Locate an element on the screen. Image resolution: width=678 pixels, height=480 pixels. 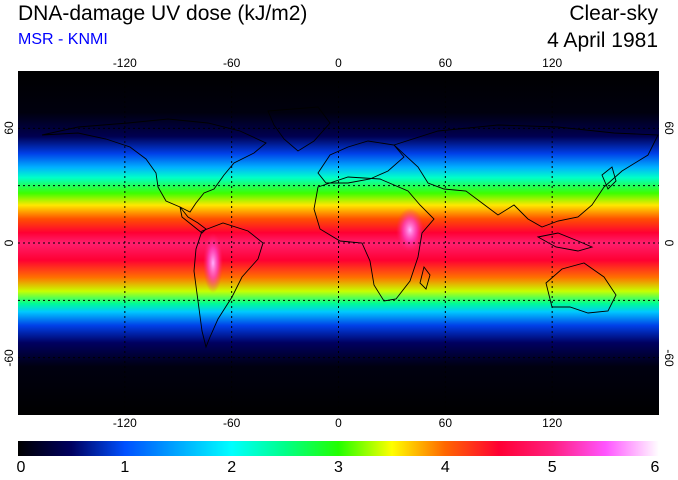
north-america-coast is located at coordinates (154, 165).